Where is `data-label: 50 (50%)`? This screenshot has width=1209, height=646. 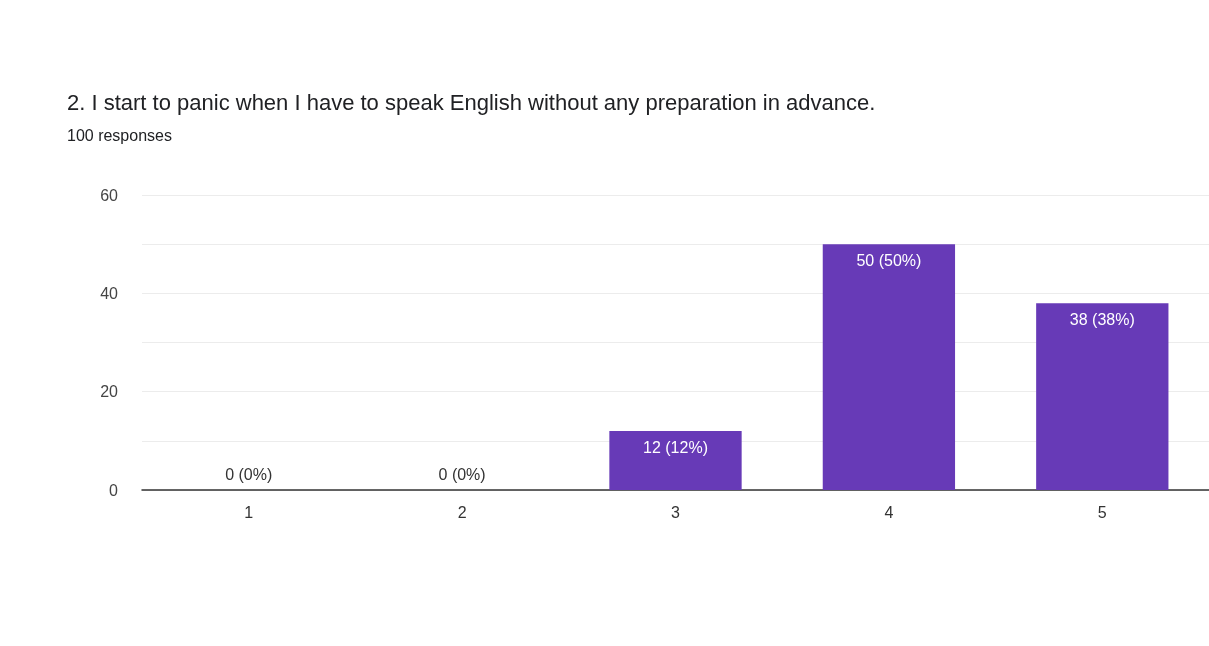
data-label: 50 (50%) is located at coordinates (889, 260).